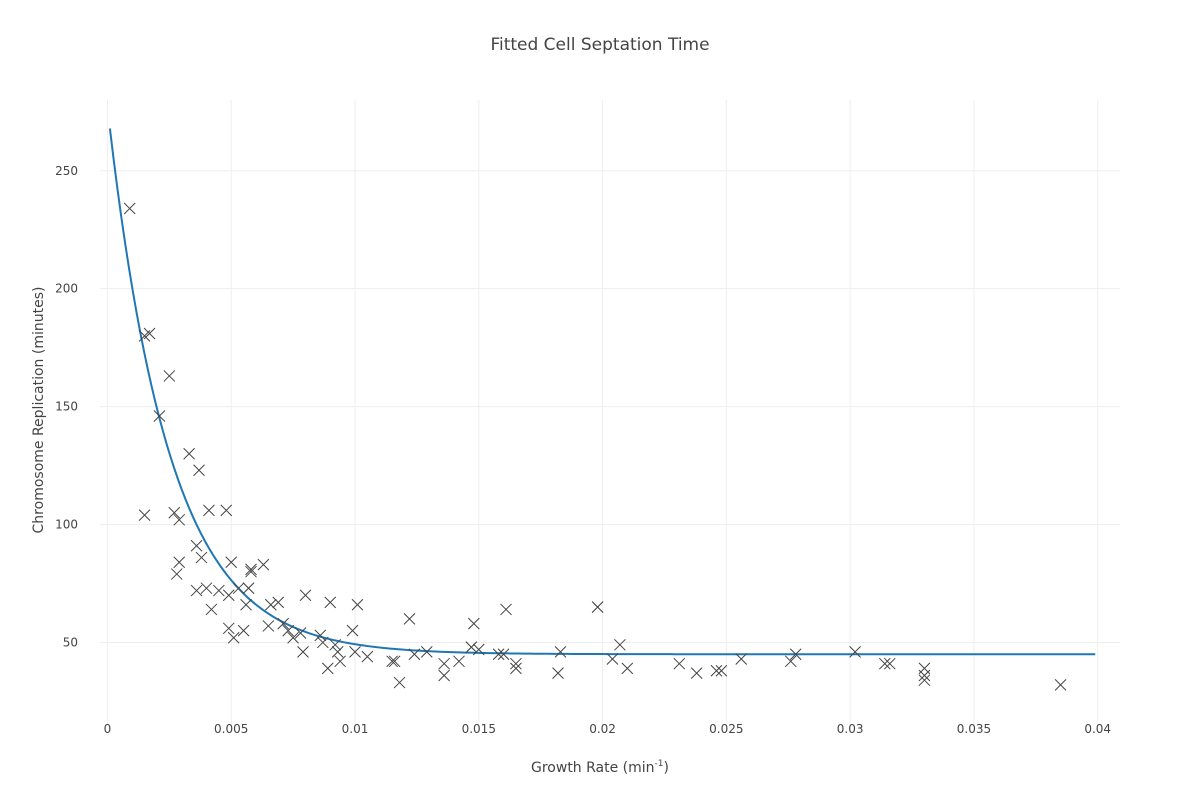  Describe the element at coordinates (108, 729) in the screenshot. I see `x-tick-label: 0` at that location.